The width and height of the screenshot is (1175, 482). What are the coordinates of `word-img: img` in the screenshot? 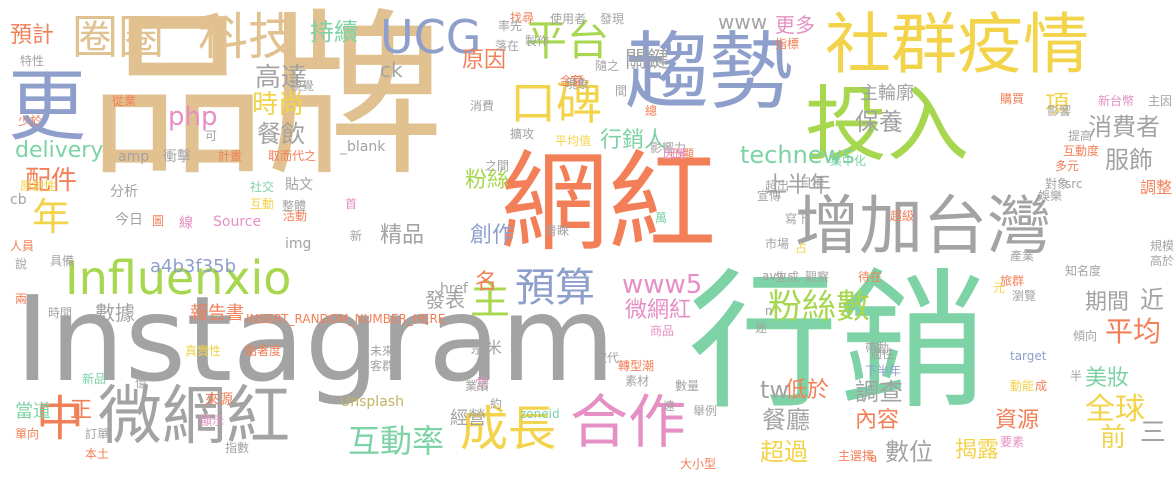 It's located at (298, 244).